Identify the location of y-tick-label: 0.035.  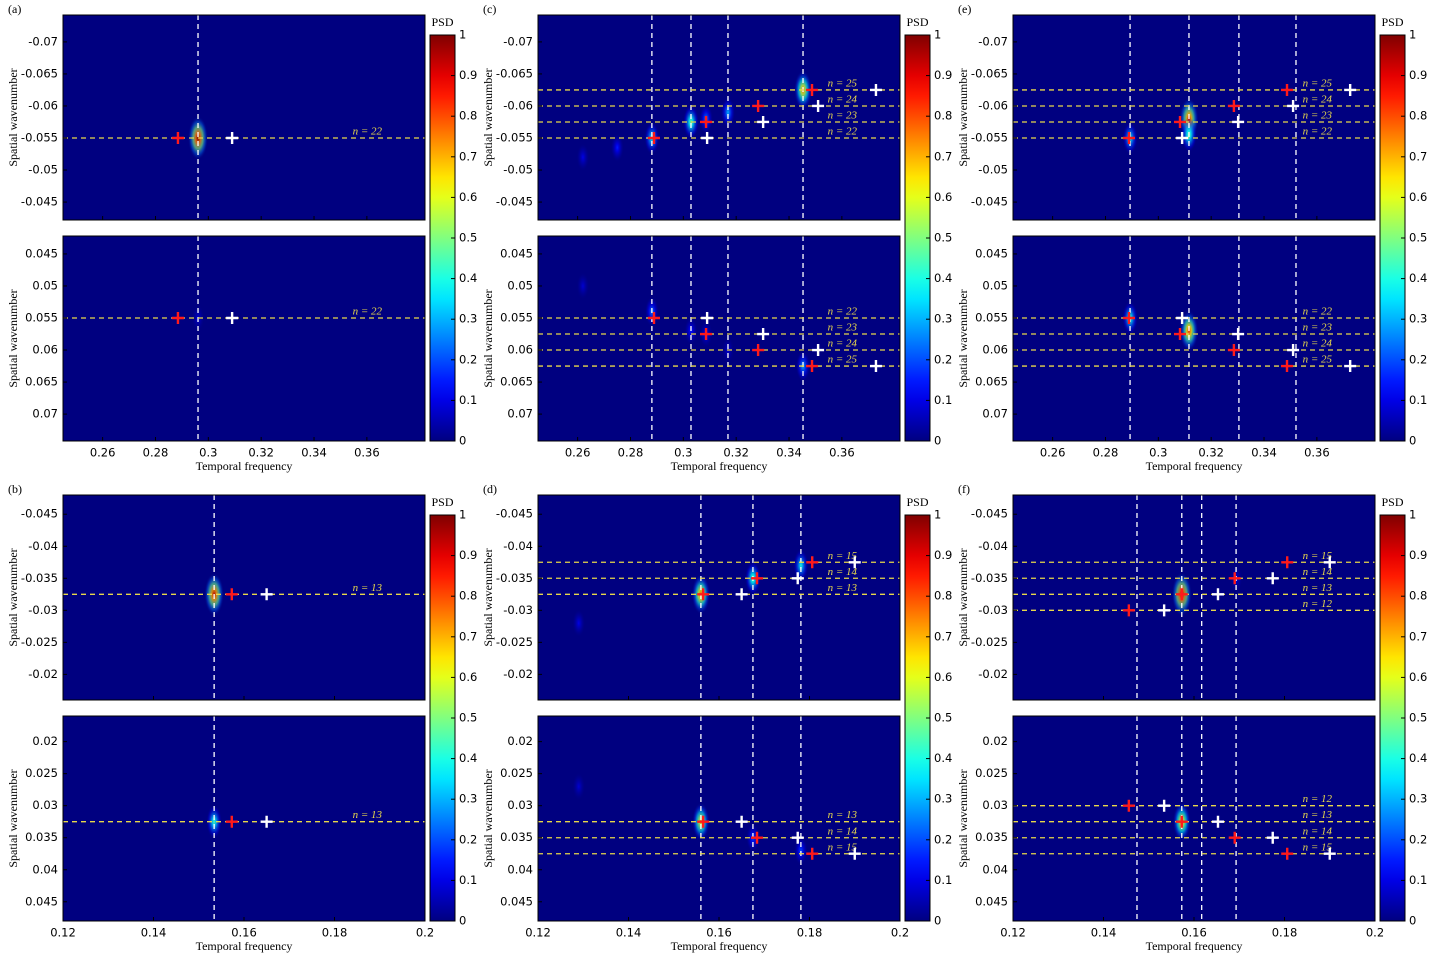
(41, 837).